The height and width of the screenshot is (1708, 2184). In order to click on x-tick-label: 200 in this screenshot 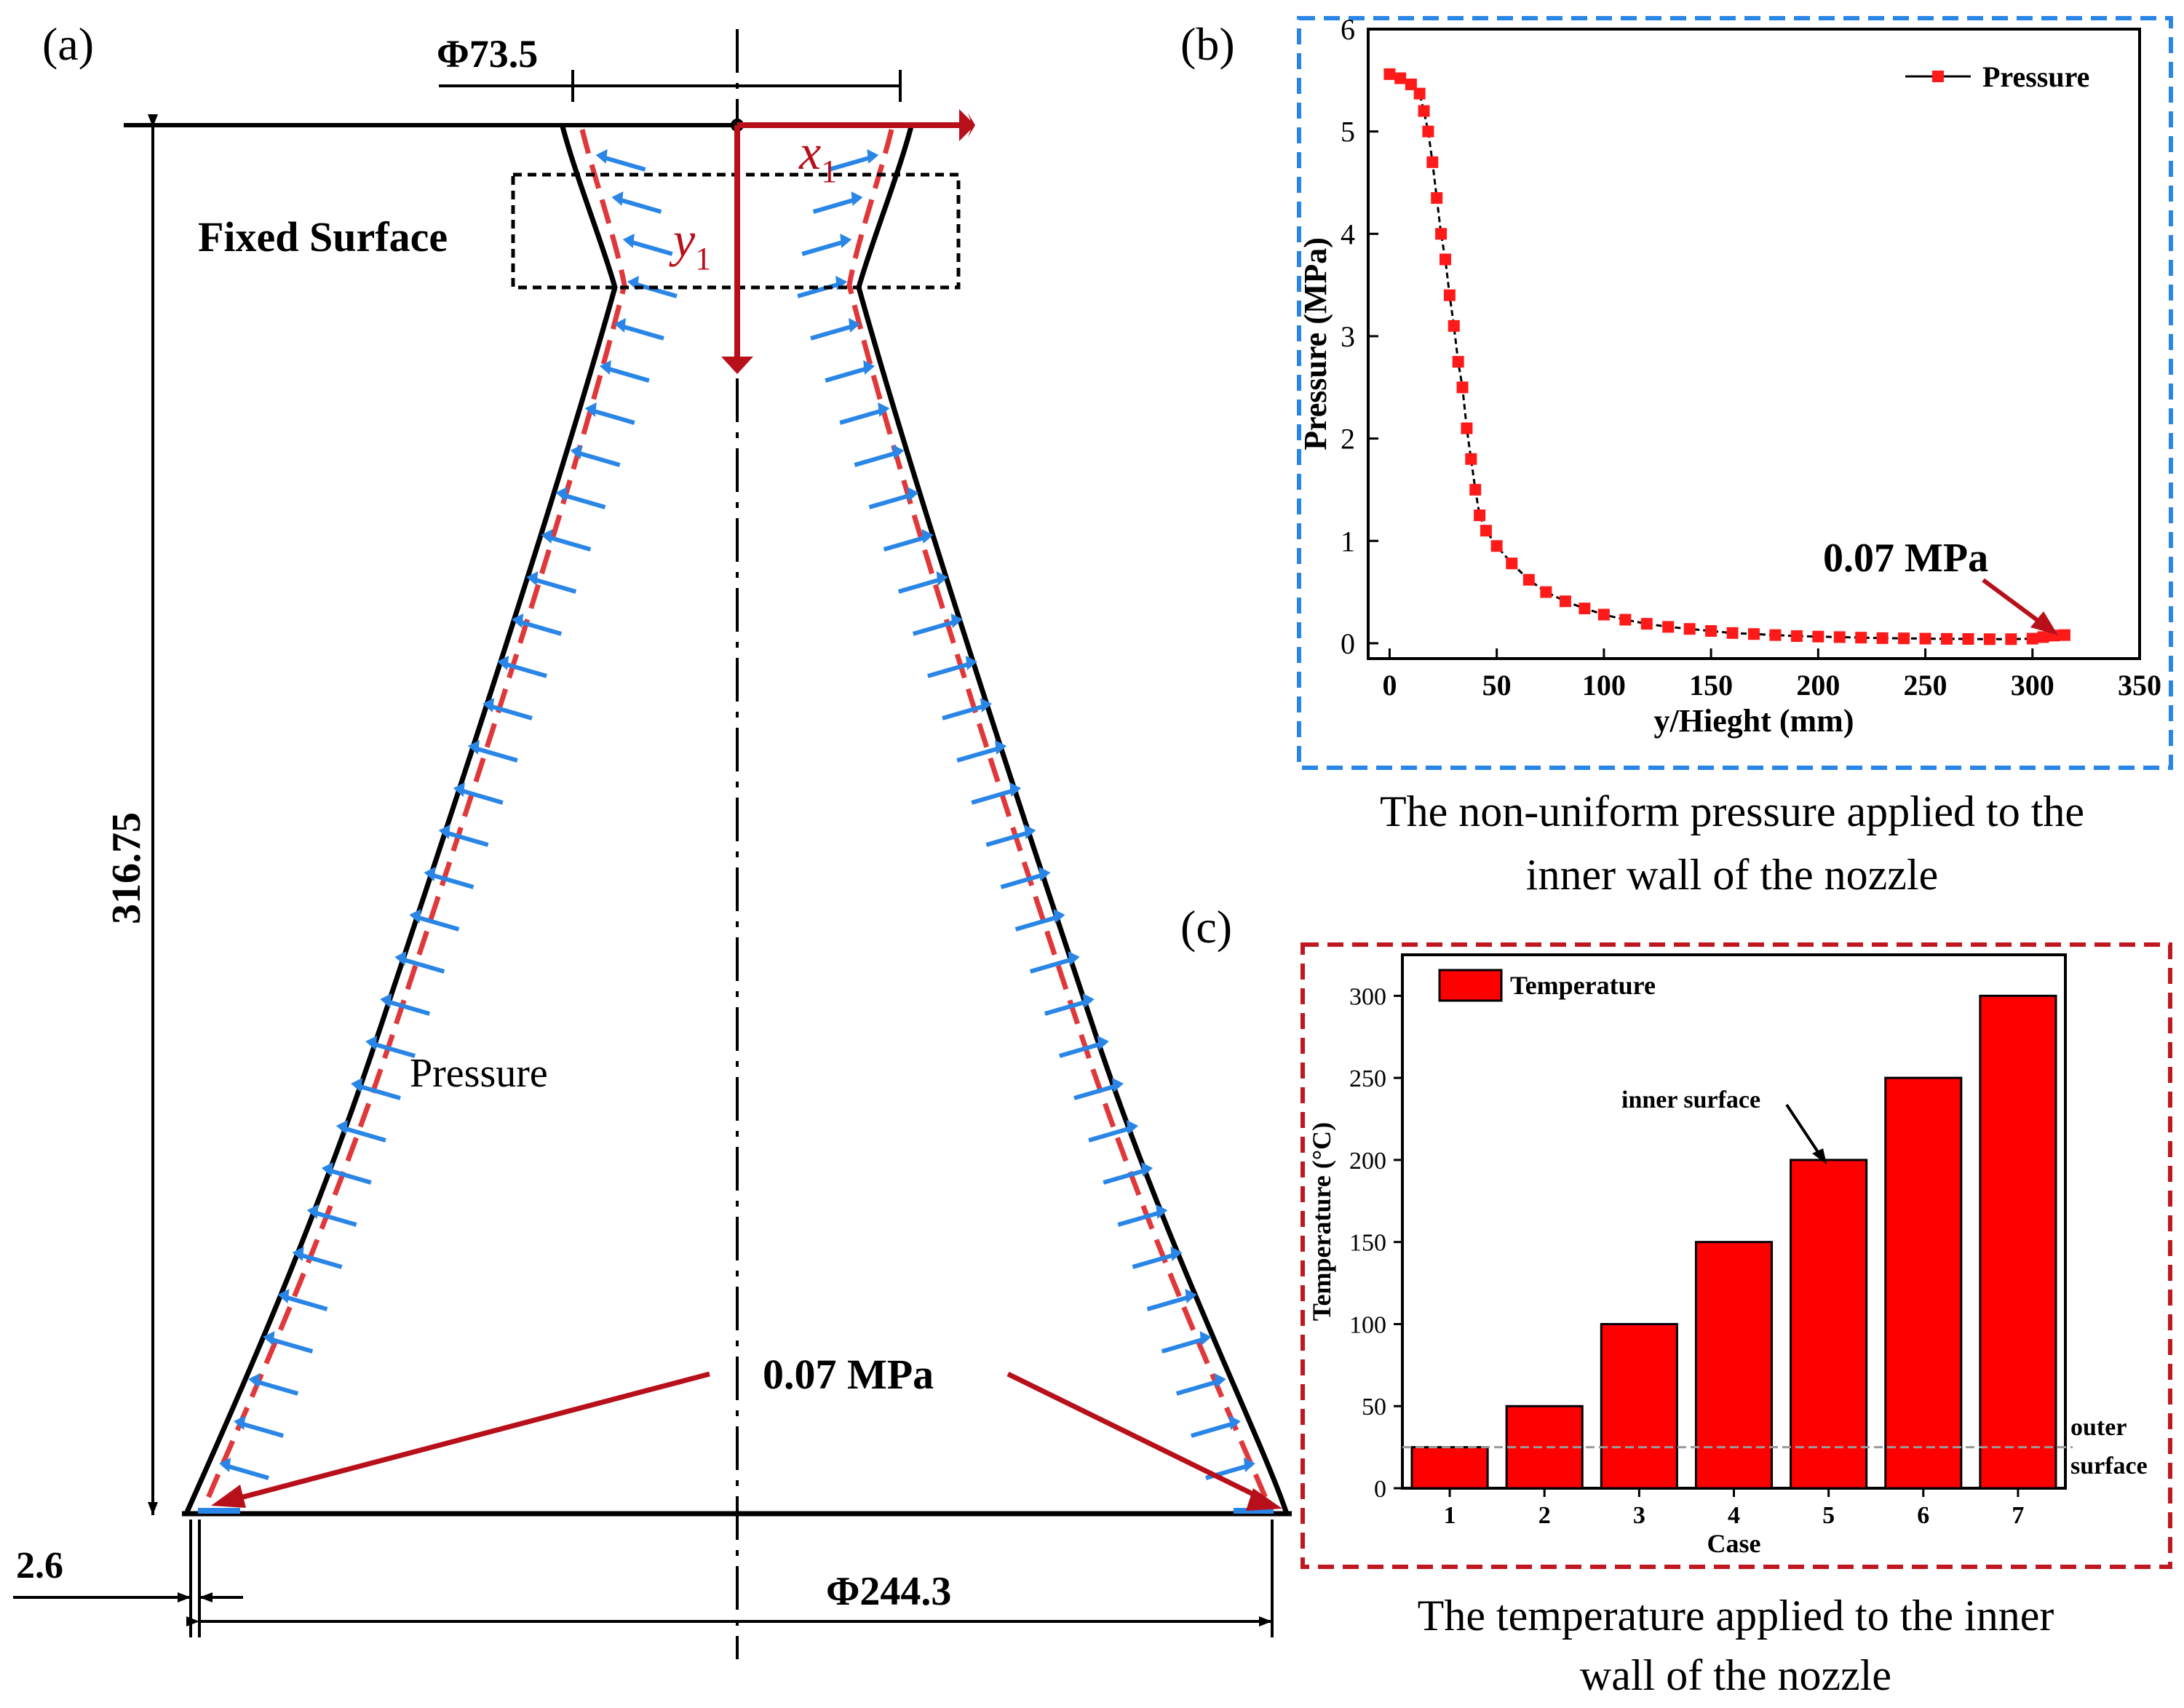, I will do `click(1818, 685)`.